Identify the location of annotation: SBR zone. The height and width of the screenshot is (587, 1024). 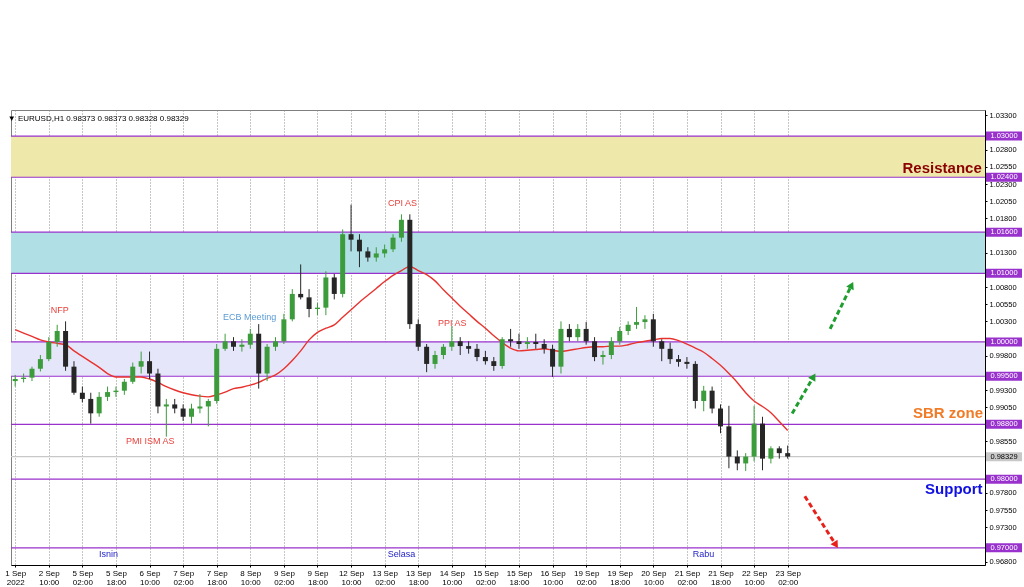
(947, 412).